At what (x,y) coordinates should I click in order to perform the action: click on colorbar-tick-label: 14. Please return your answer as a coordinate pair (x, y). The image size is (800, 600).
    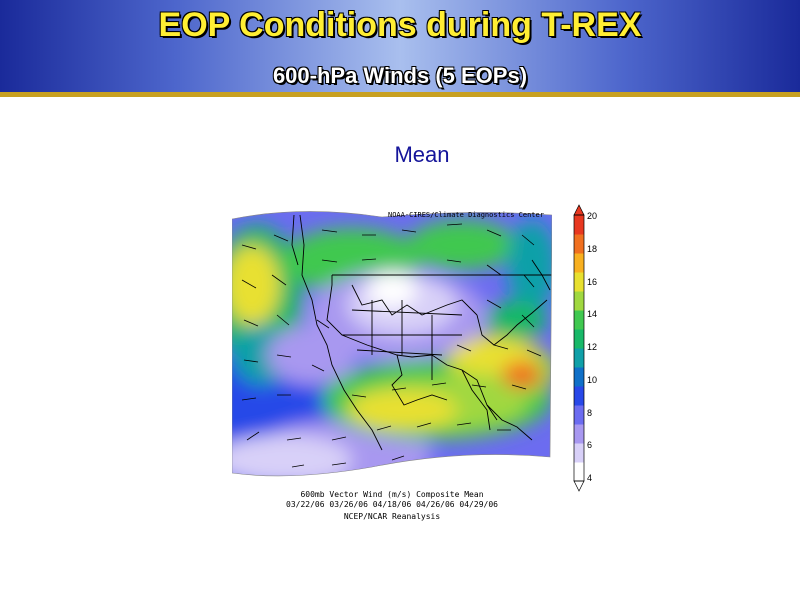
    Looking at the image, I should click on (592, 314).